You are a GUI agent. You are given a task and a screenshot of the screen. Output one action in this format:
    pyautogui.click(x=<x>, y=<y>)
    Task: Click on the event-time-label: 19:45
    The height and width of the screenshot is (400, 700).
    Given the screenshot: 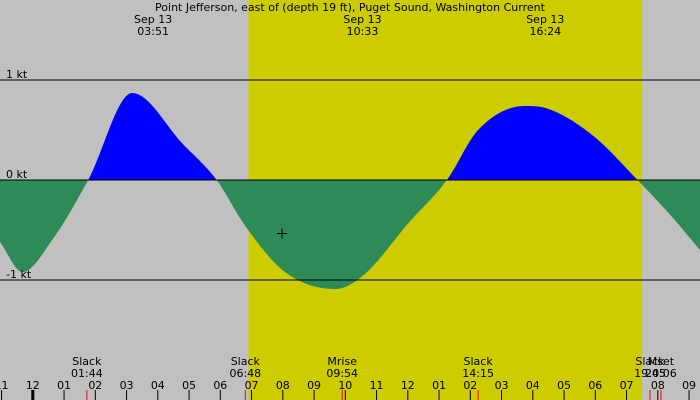 What is the action you would take?
    pyautogui.click(x=650, y=373)
    